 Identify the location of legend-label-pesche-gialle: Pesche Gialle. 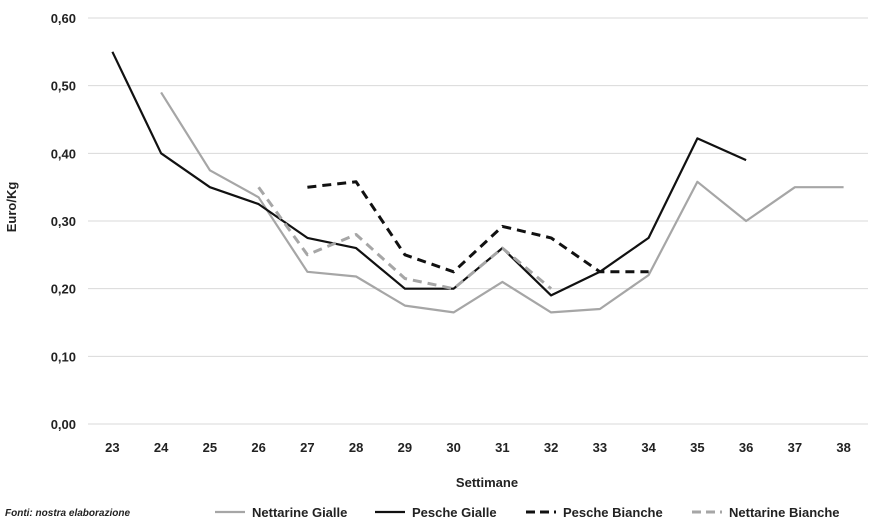
(454, 512).